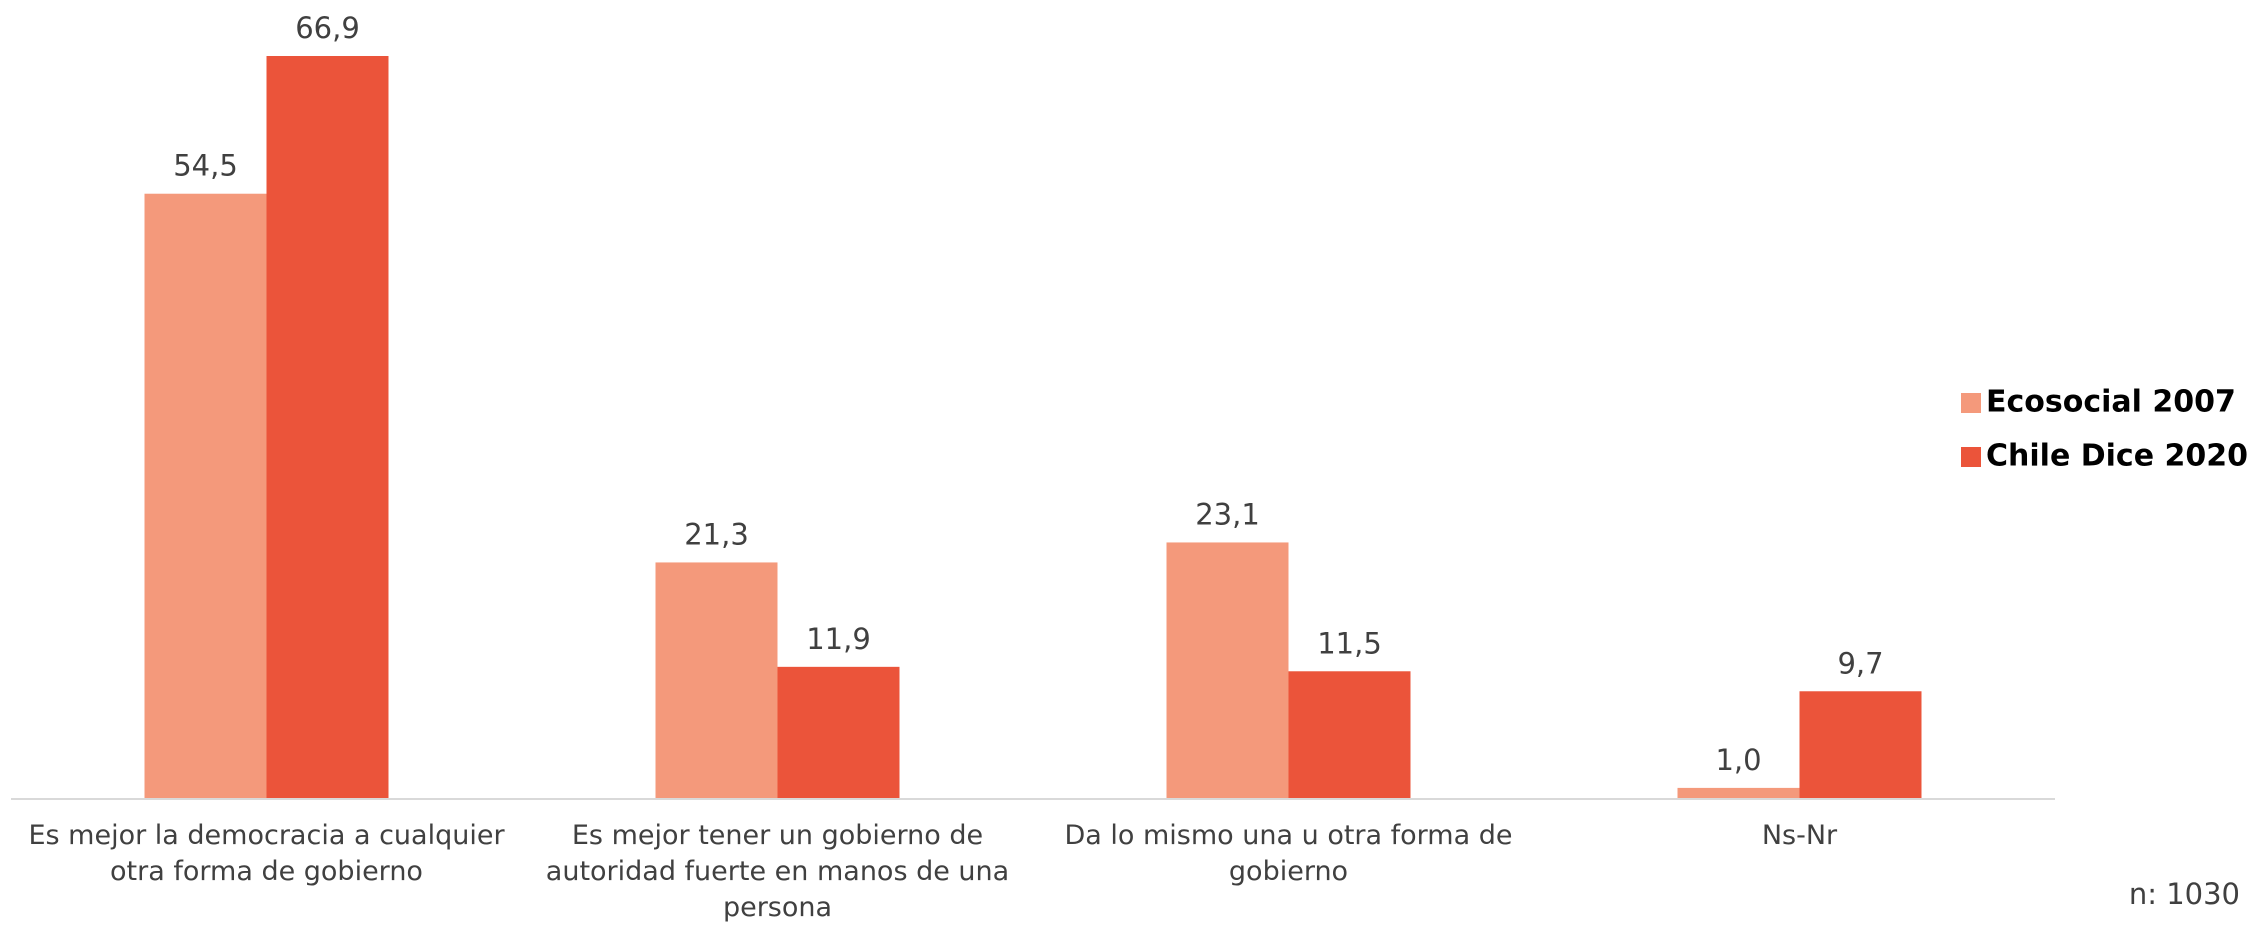  I want to click on x-tick-label: Da lo mismo una u otra forma de gobierno, so click(1288, 853).